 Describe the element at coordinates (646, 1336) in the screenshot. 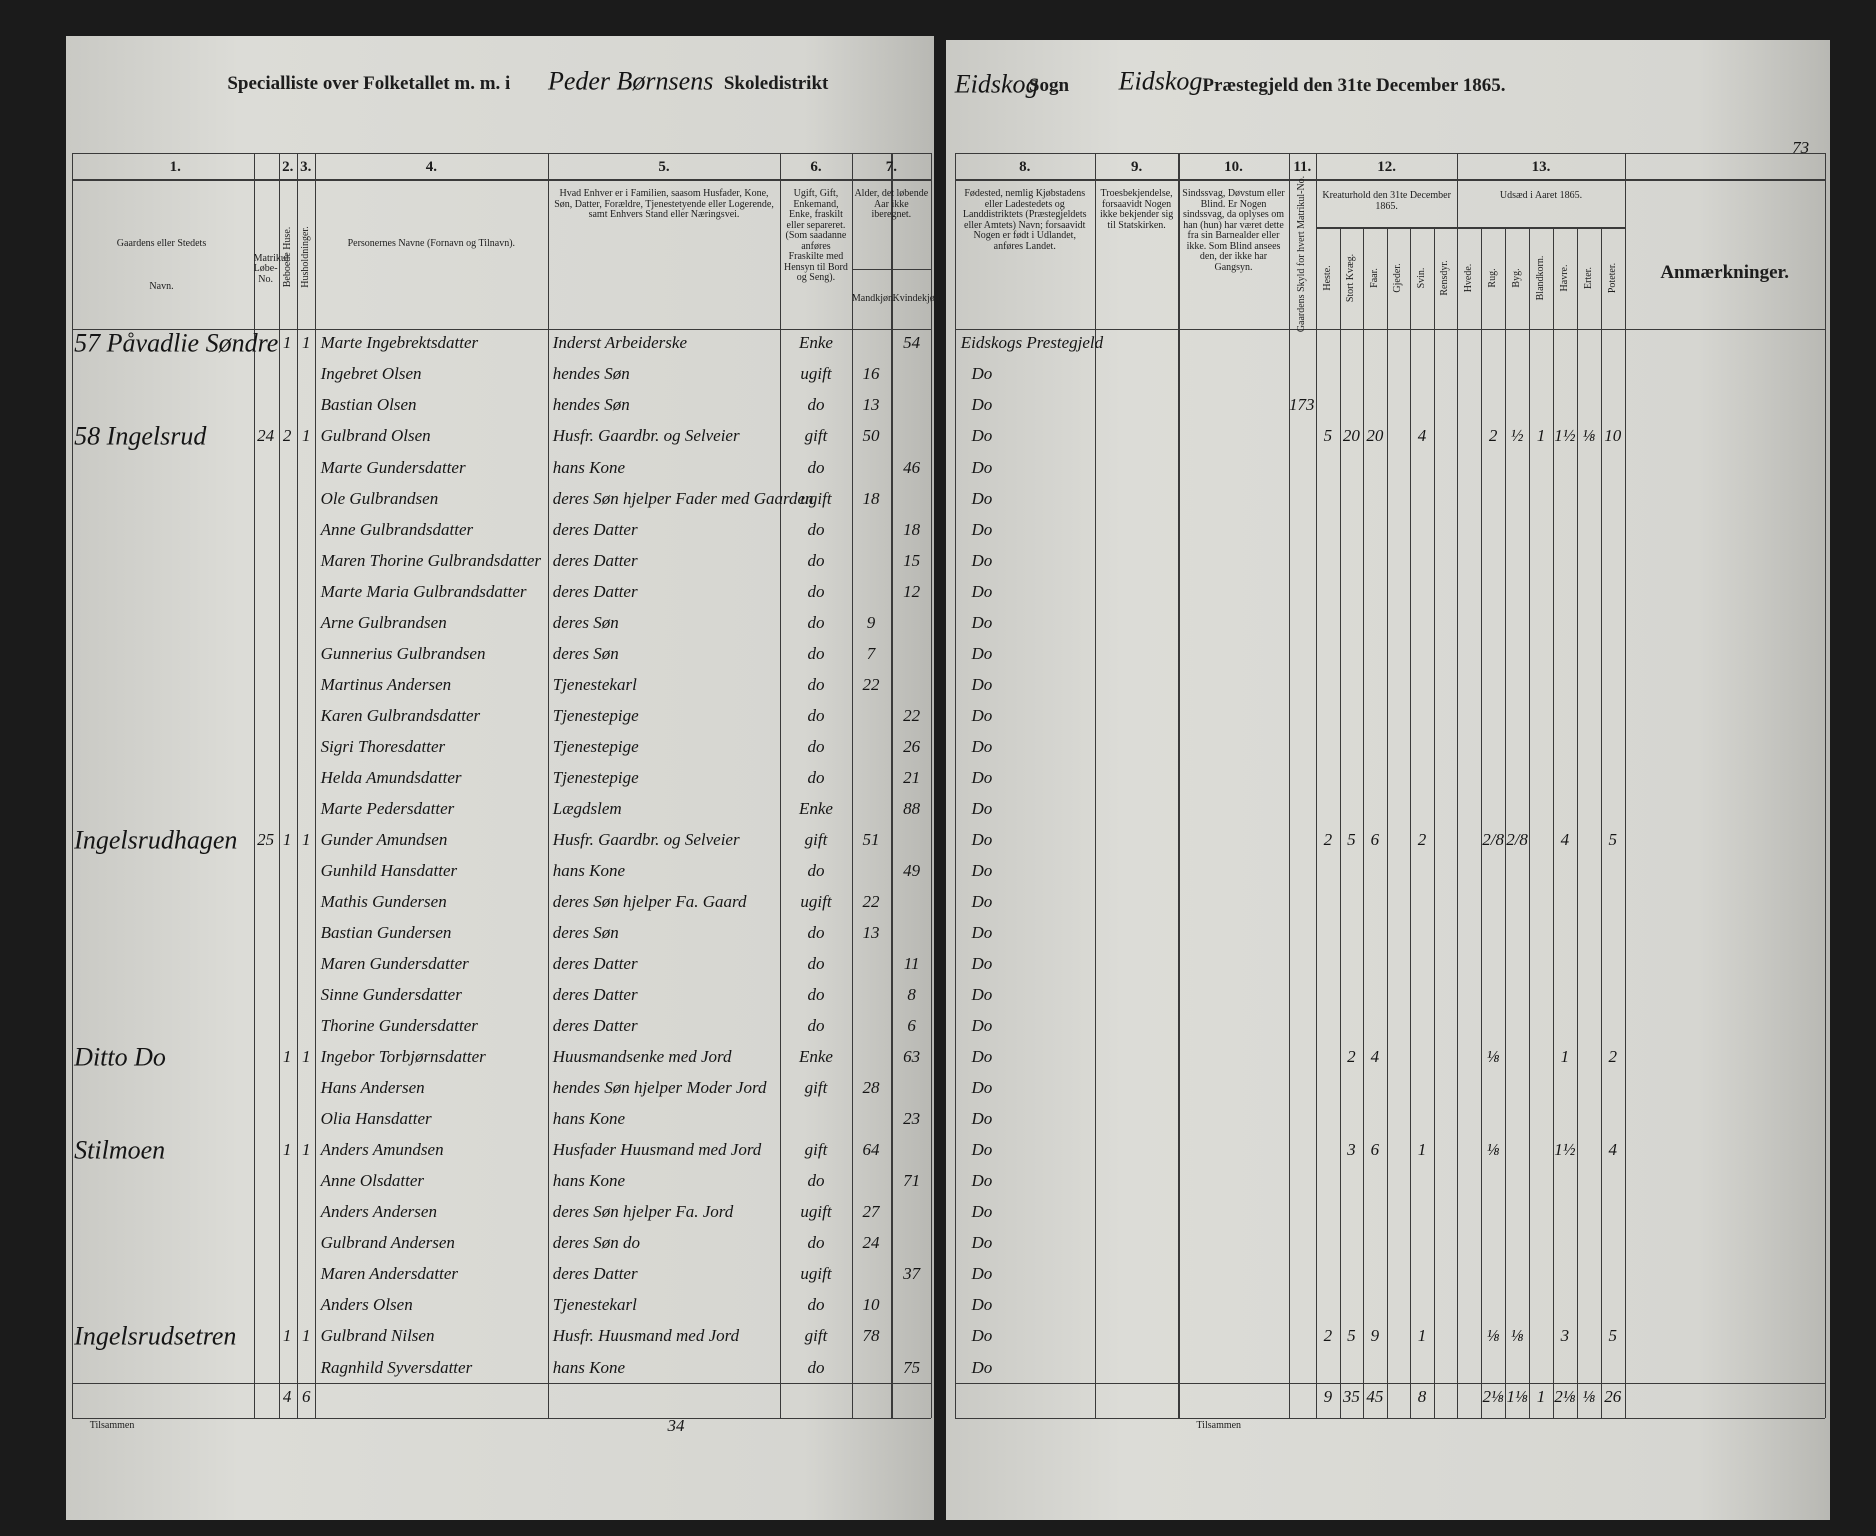

I see `position: Husfr. Huusmand med Jord` at that location.